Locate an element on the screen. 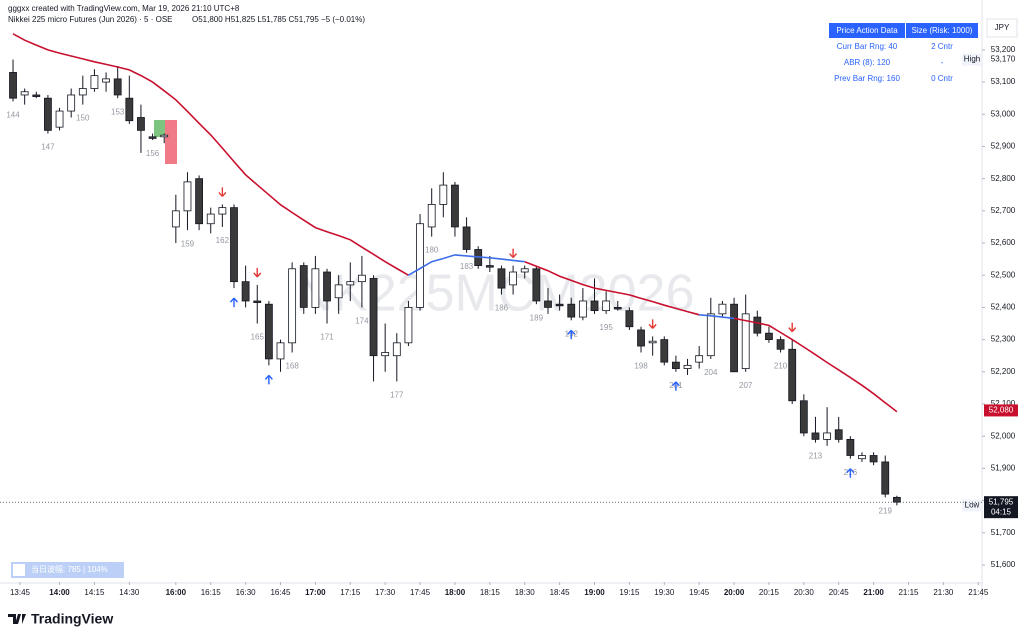 The image size is (1024, 640). table-header: Size (Risk: 1000) is located at coordinates (942, 30).